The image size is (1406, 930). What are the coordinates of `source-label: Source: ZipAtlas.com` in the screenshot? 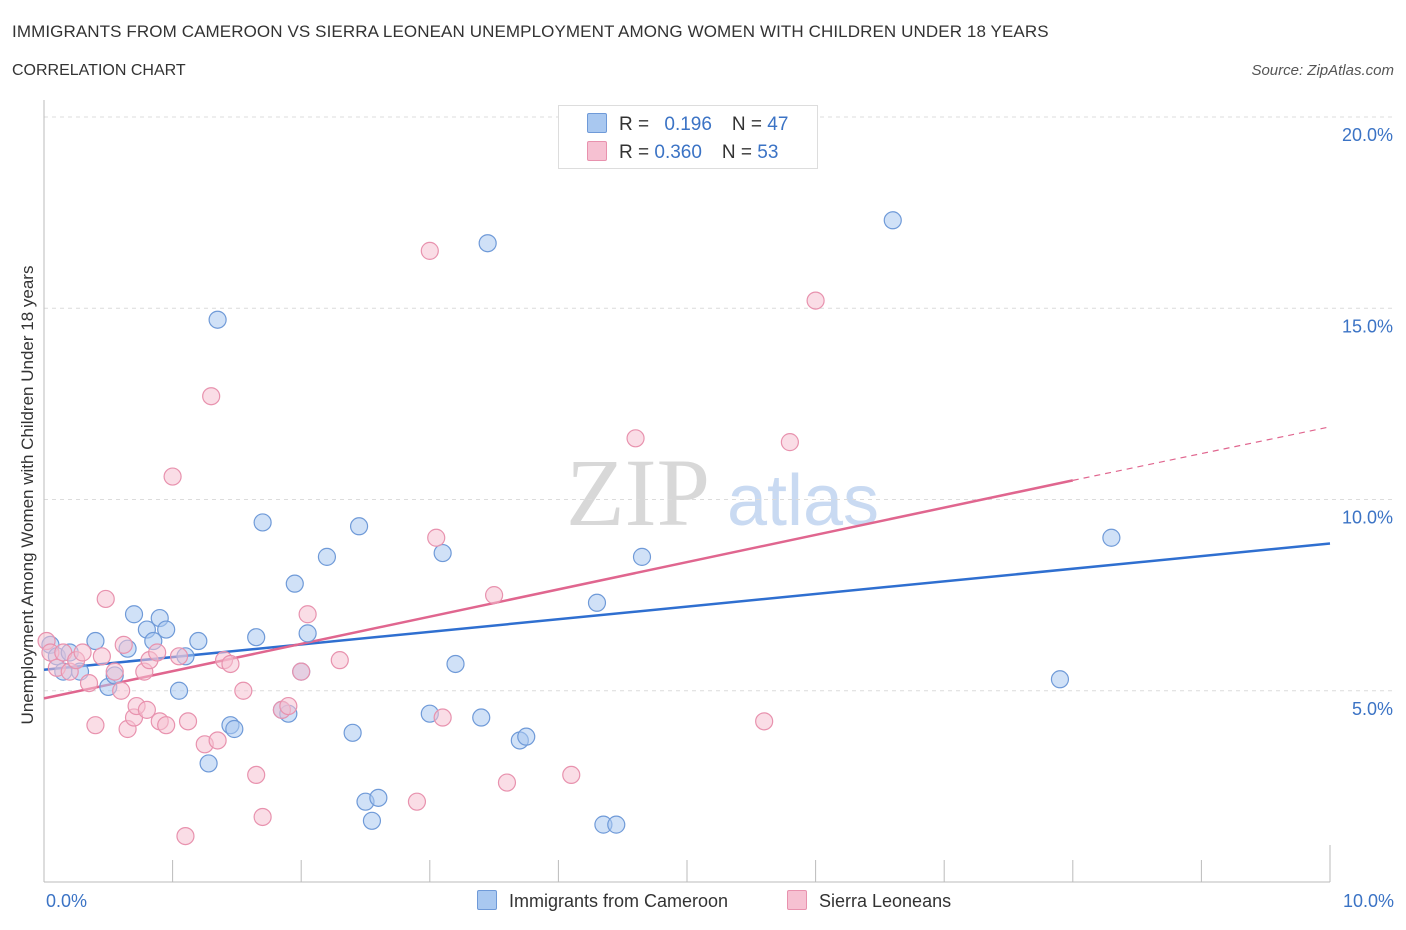 It's located at (1322, 70).